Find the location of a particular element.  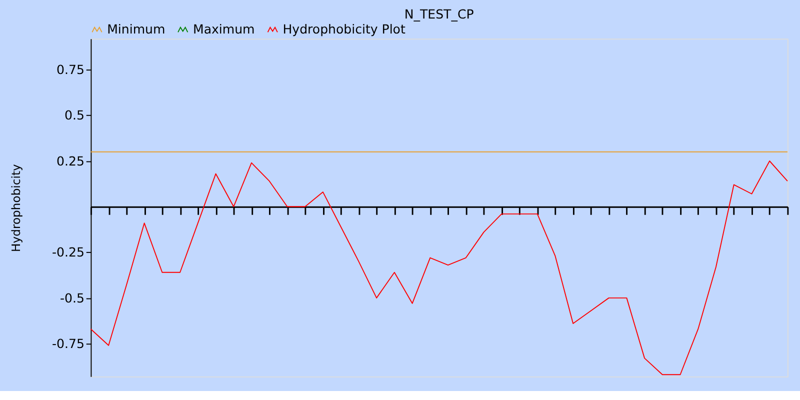

y-tick-label: -0.25 is located at coordinates (68, 252).